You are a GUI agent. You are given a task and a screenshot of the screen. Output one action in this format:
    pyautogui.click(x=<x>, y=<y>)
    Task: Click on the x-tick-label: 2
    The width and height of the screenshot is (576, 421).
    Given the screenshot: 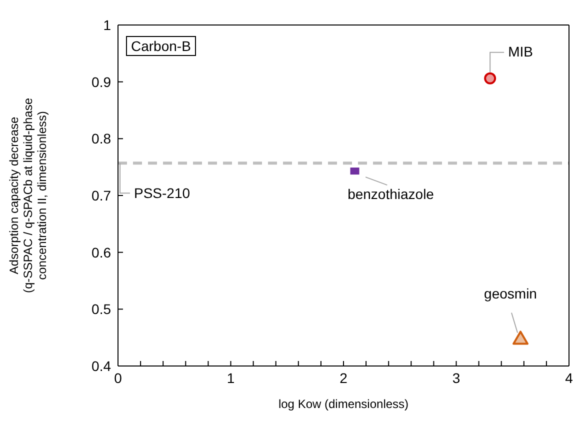 What is the action you would take?
    pyautogui.click(x=344, y=378)
    